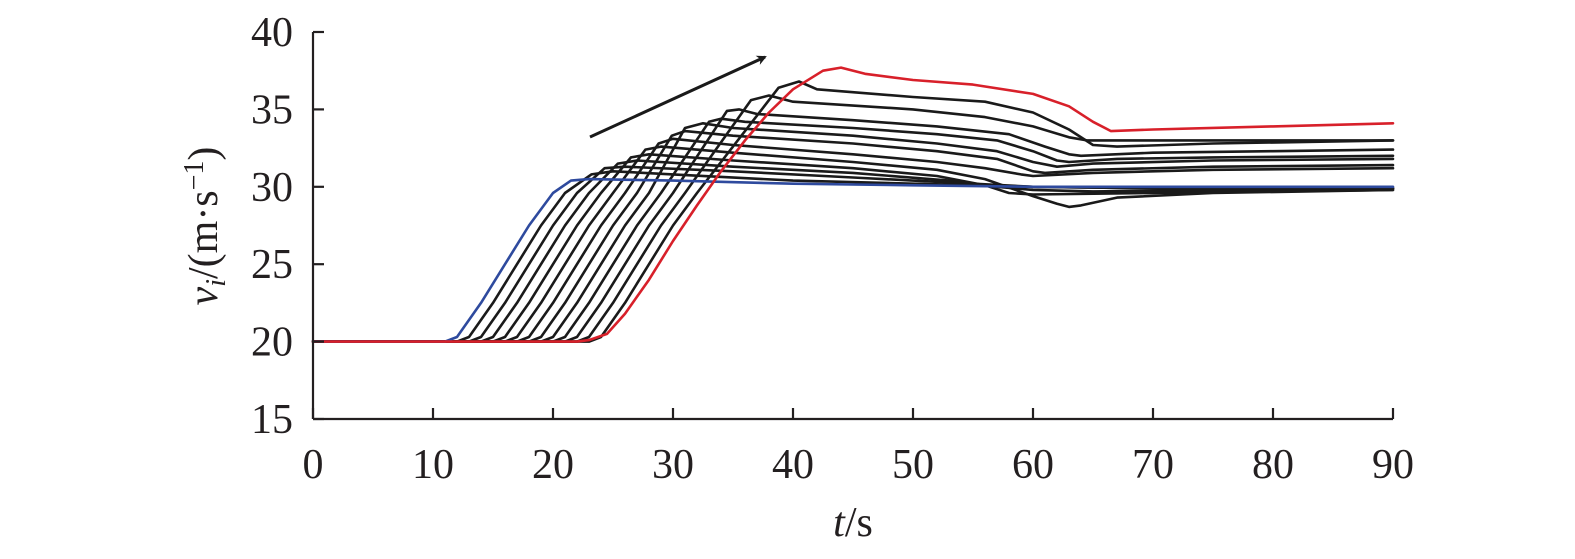 This screenshot has height=559, width=1575. Describe the element at coordinates (433, 465) in the screenshot. I see `x-tick-label: 10` at that location.